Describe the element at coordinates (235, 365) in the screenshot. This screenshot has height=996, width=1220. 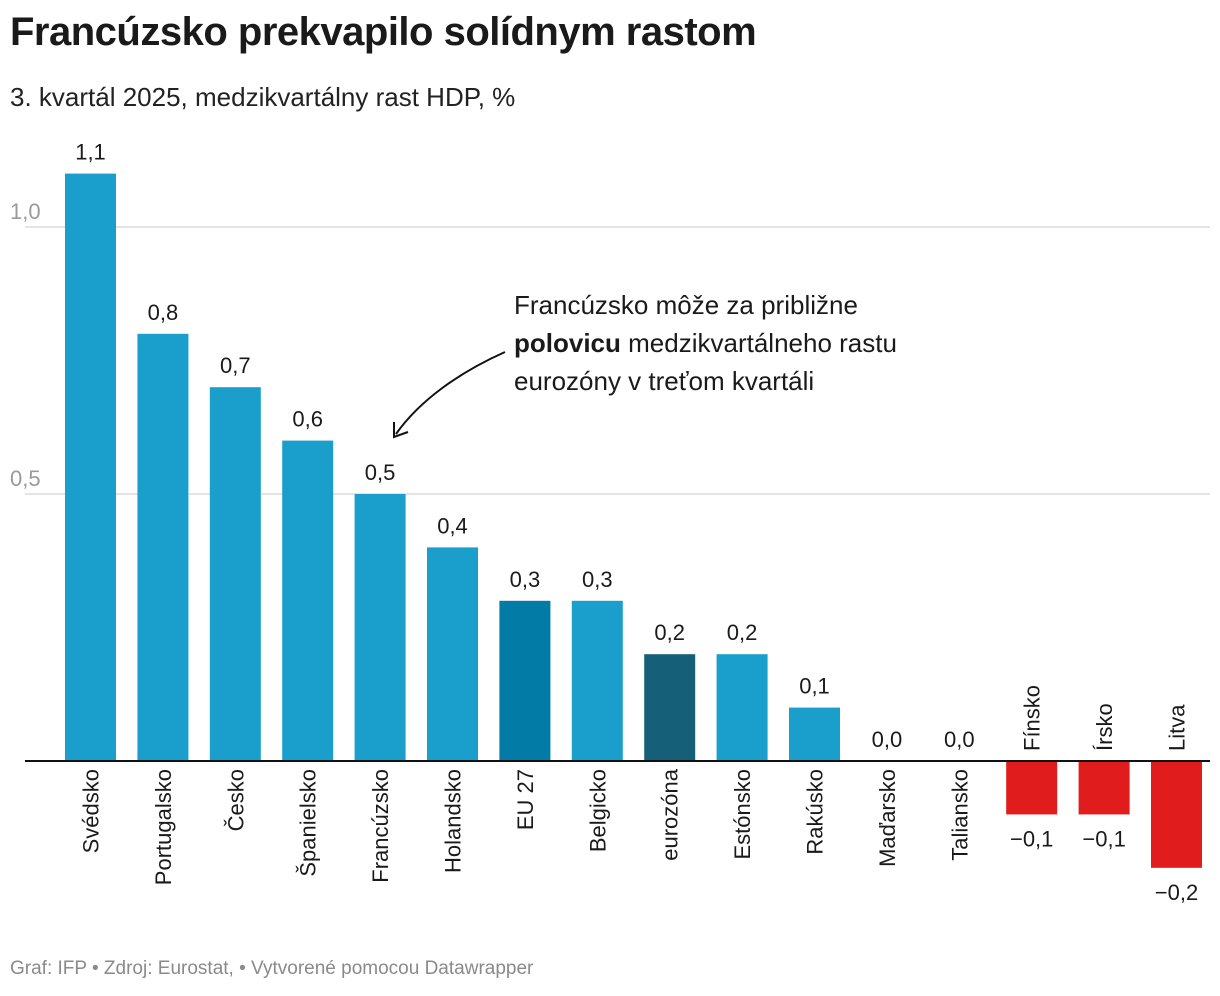
I see `data-label: 0,7` at that location.